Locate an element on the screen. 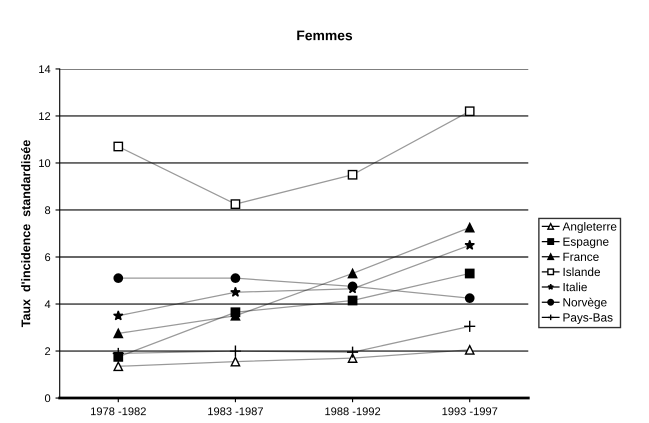  y-tick-label: 2 is located at coordinates (47, 351).